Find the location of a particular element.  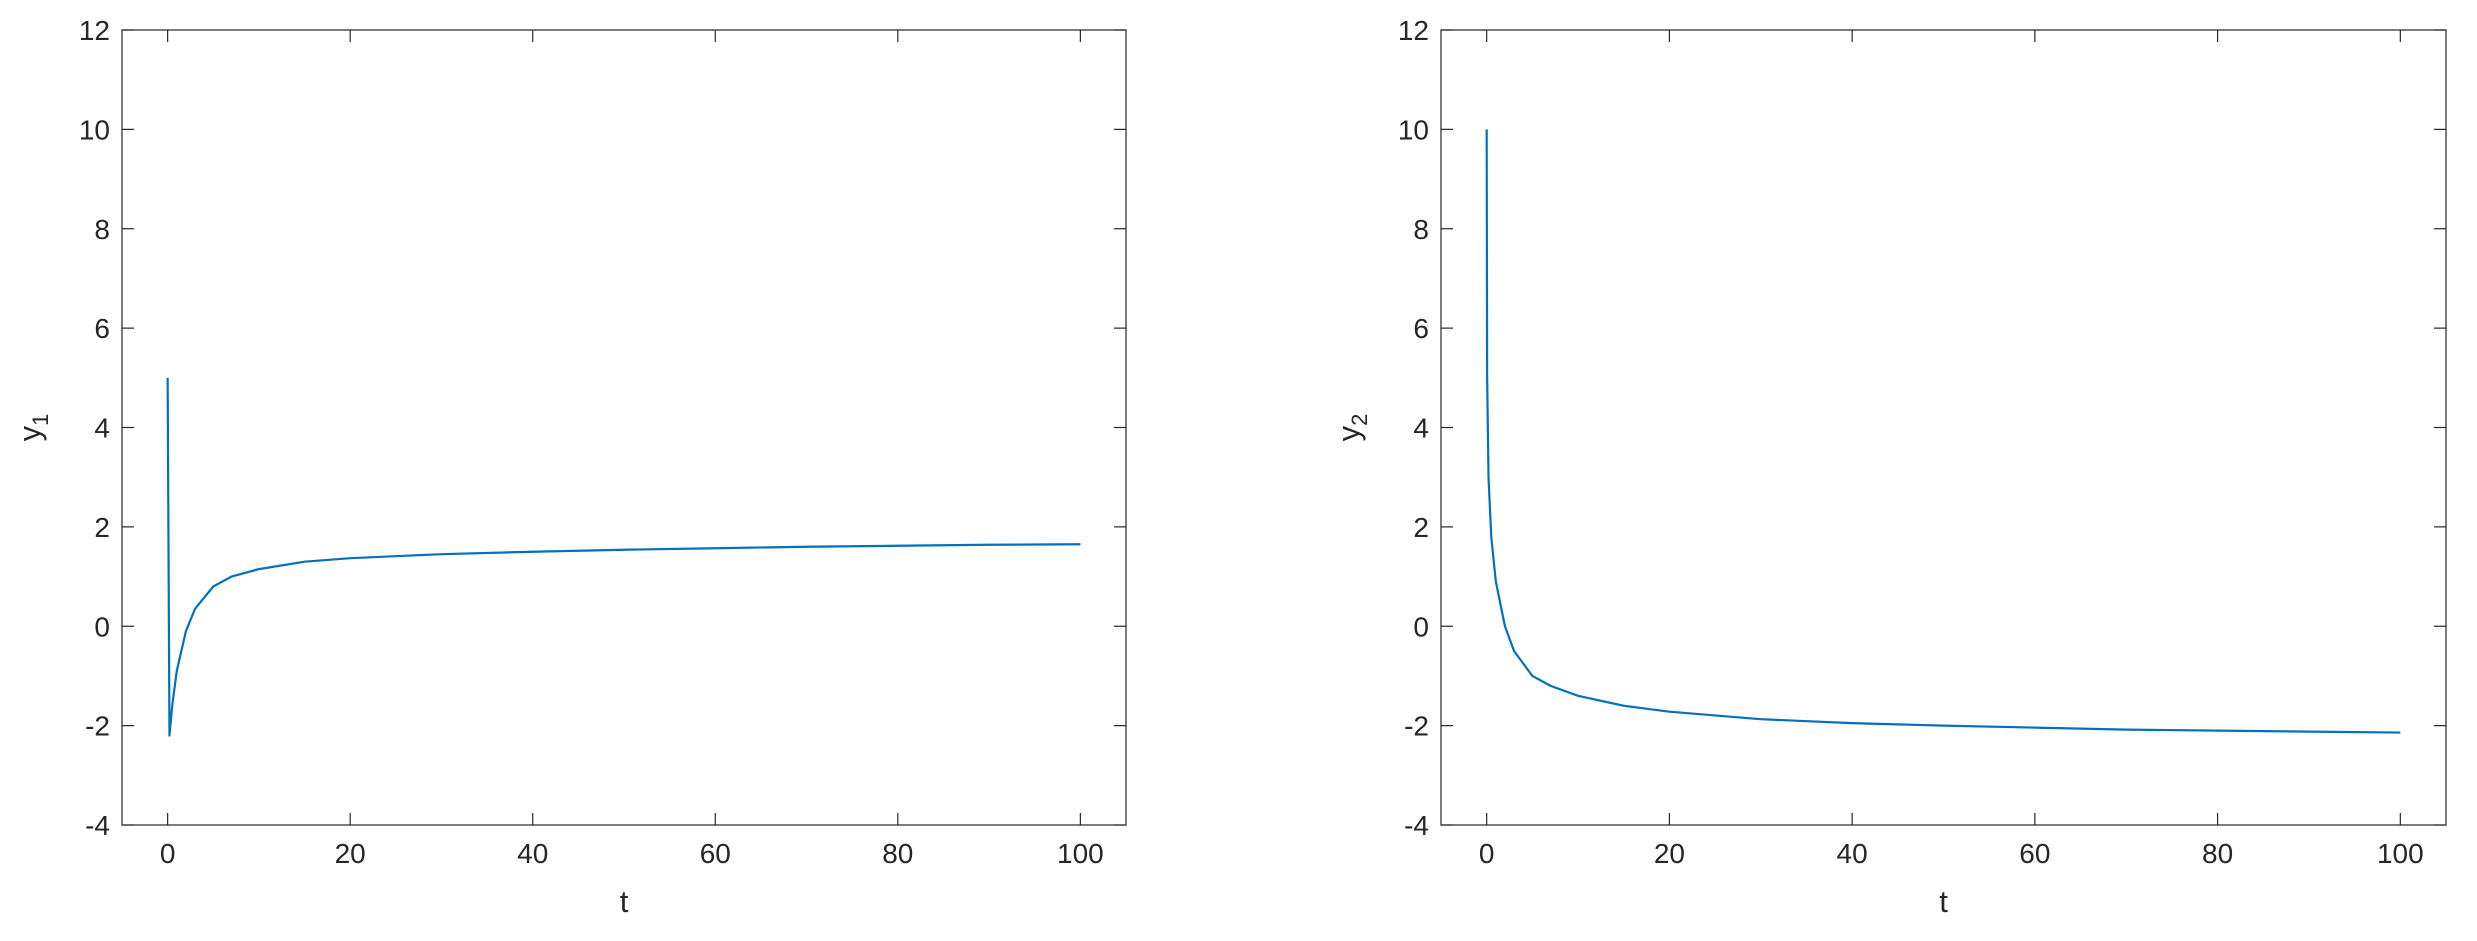

y-axis-label-subscript: 2 is located at coordinates (1359, 420).